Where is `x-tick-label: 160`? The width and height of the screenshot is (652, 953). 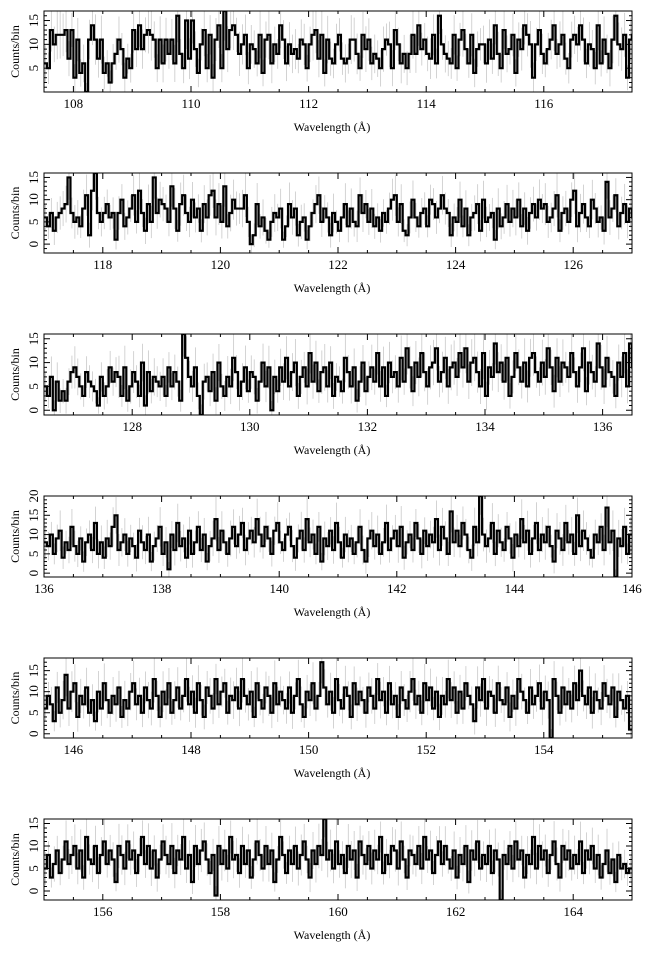 x-tick-label: 160 is located at coordinates (338, 911).